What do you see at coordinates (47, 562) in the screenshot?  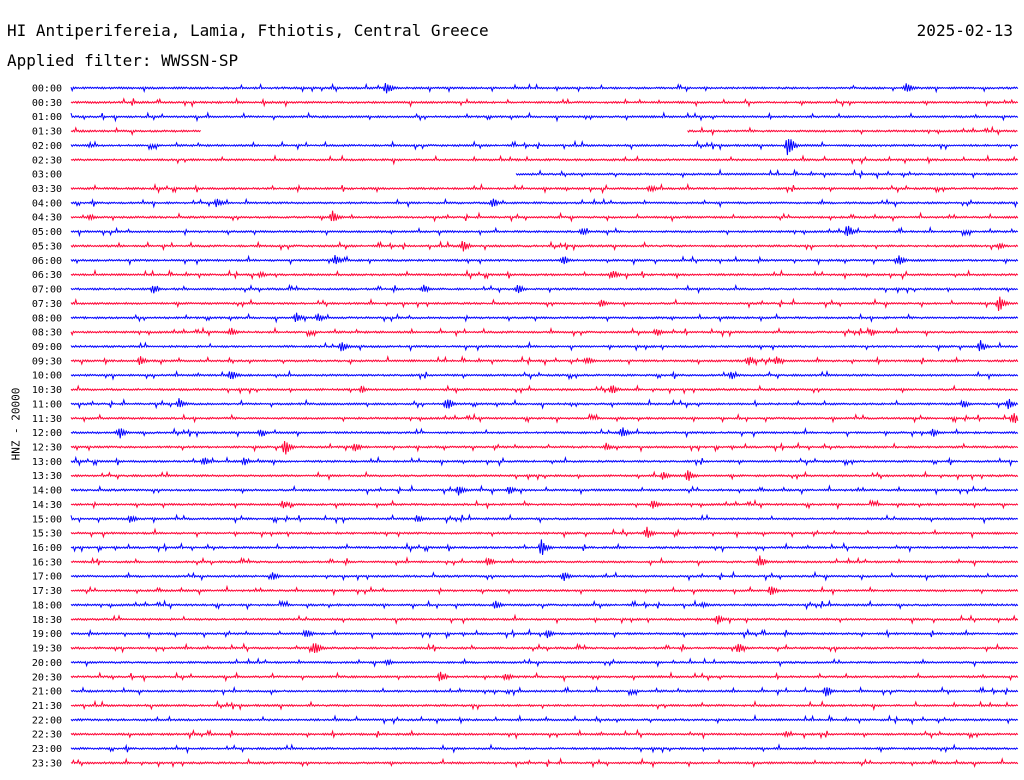 I see `time-label: 16:30` at bounding box center [47, 562].